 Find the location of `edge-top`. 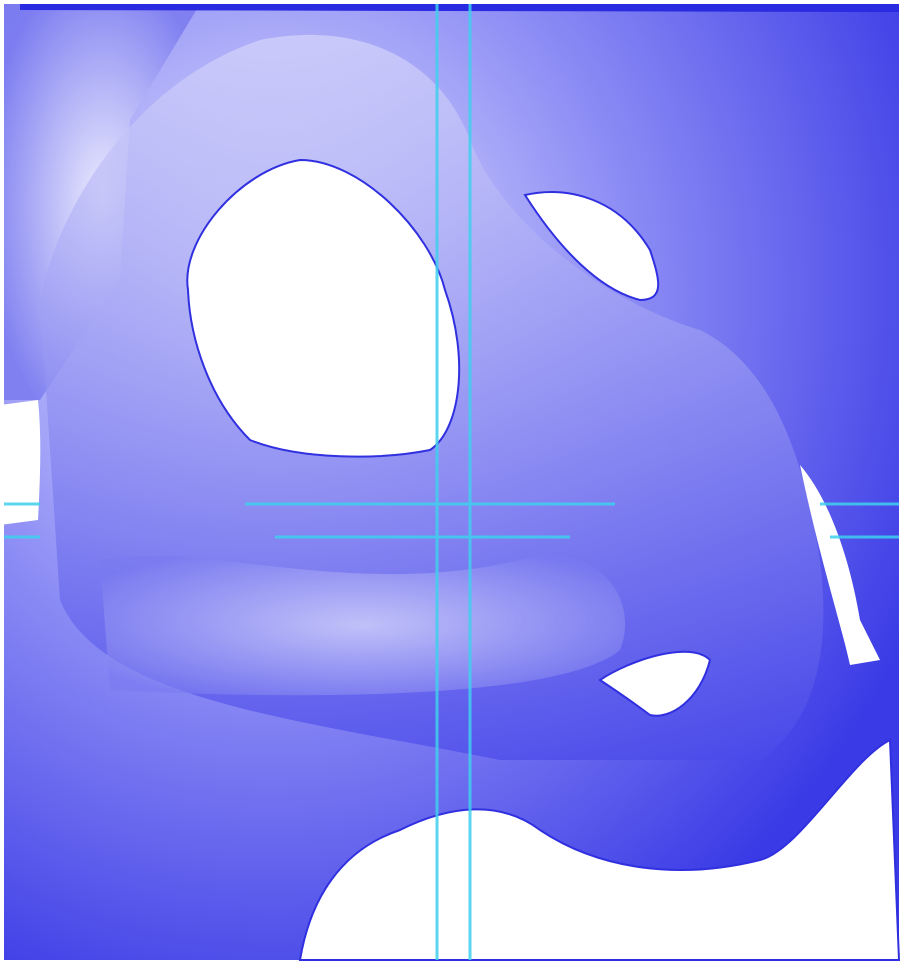

edge-top is located at coordinates (459, 8).